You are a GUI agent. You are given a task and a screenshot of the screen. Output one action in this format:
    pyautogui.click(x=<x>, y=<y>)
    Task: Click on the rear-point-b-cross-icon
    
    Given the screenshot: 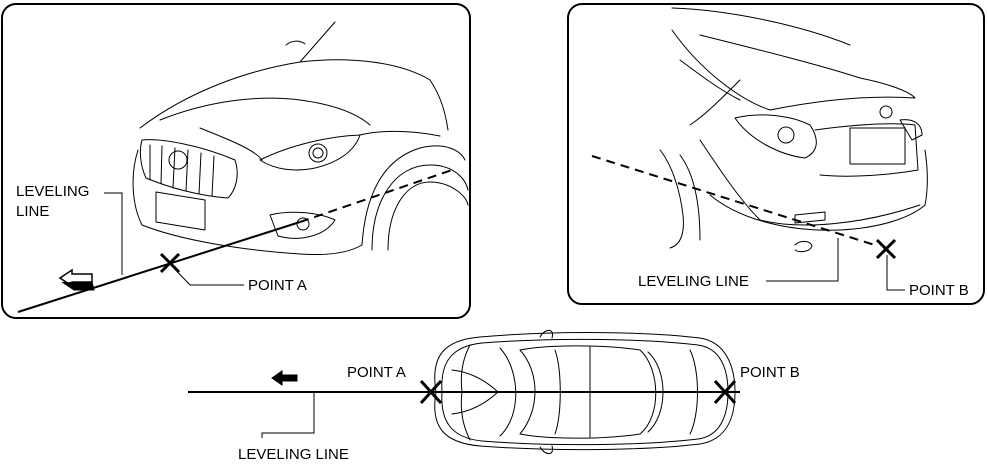 What is the action you would take?
    pyautogui.click(x=886, y=249)
    